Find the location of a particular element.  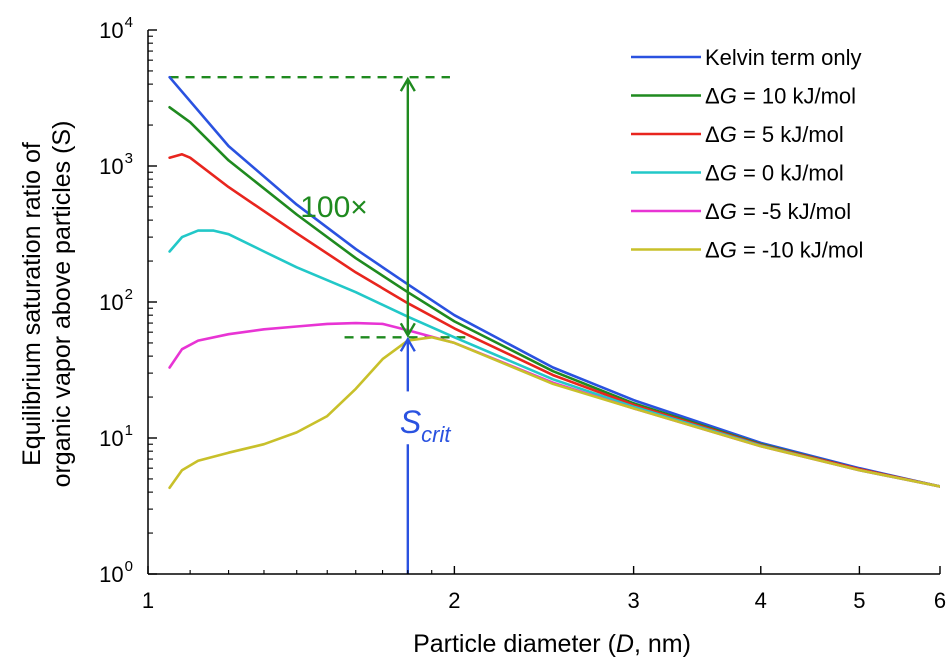

y-ticks: 10⁰ 10¹ 10² 10³ 10⁴ is located at coordinates (128, 300).